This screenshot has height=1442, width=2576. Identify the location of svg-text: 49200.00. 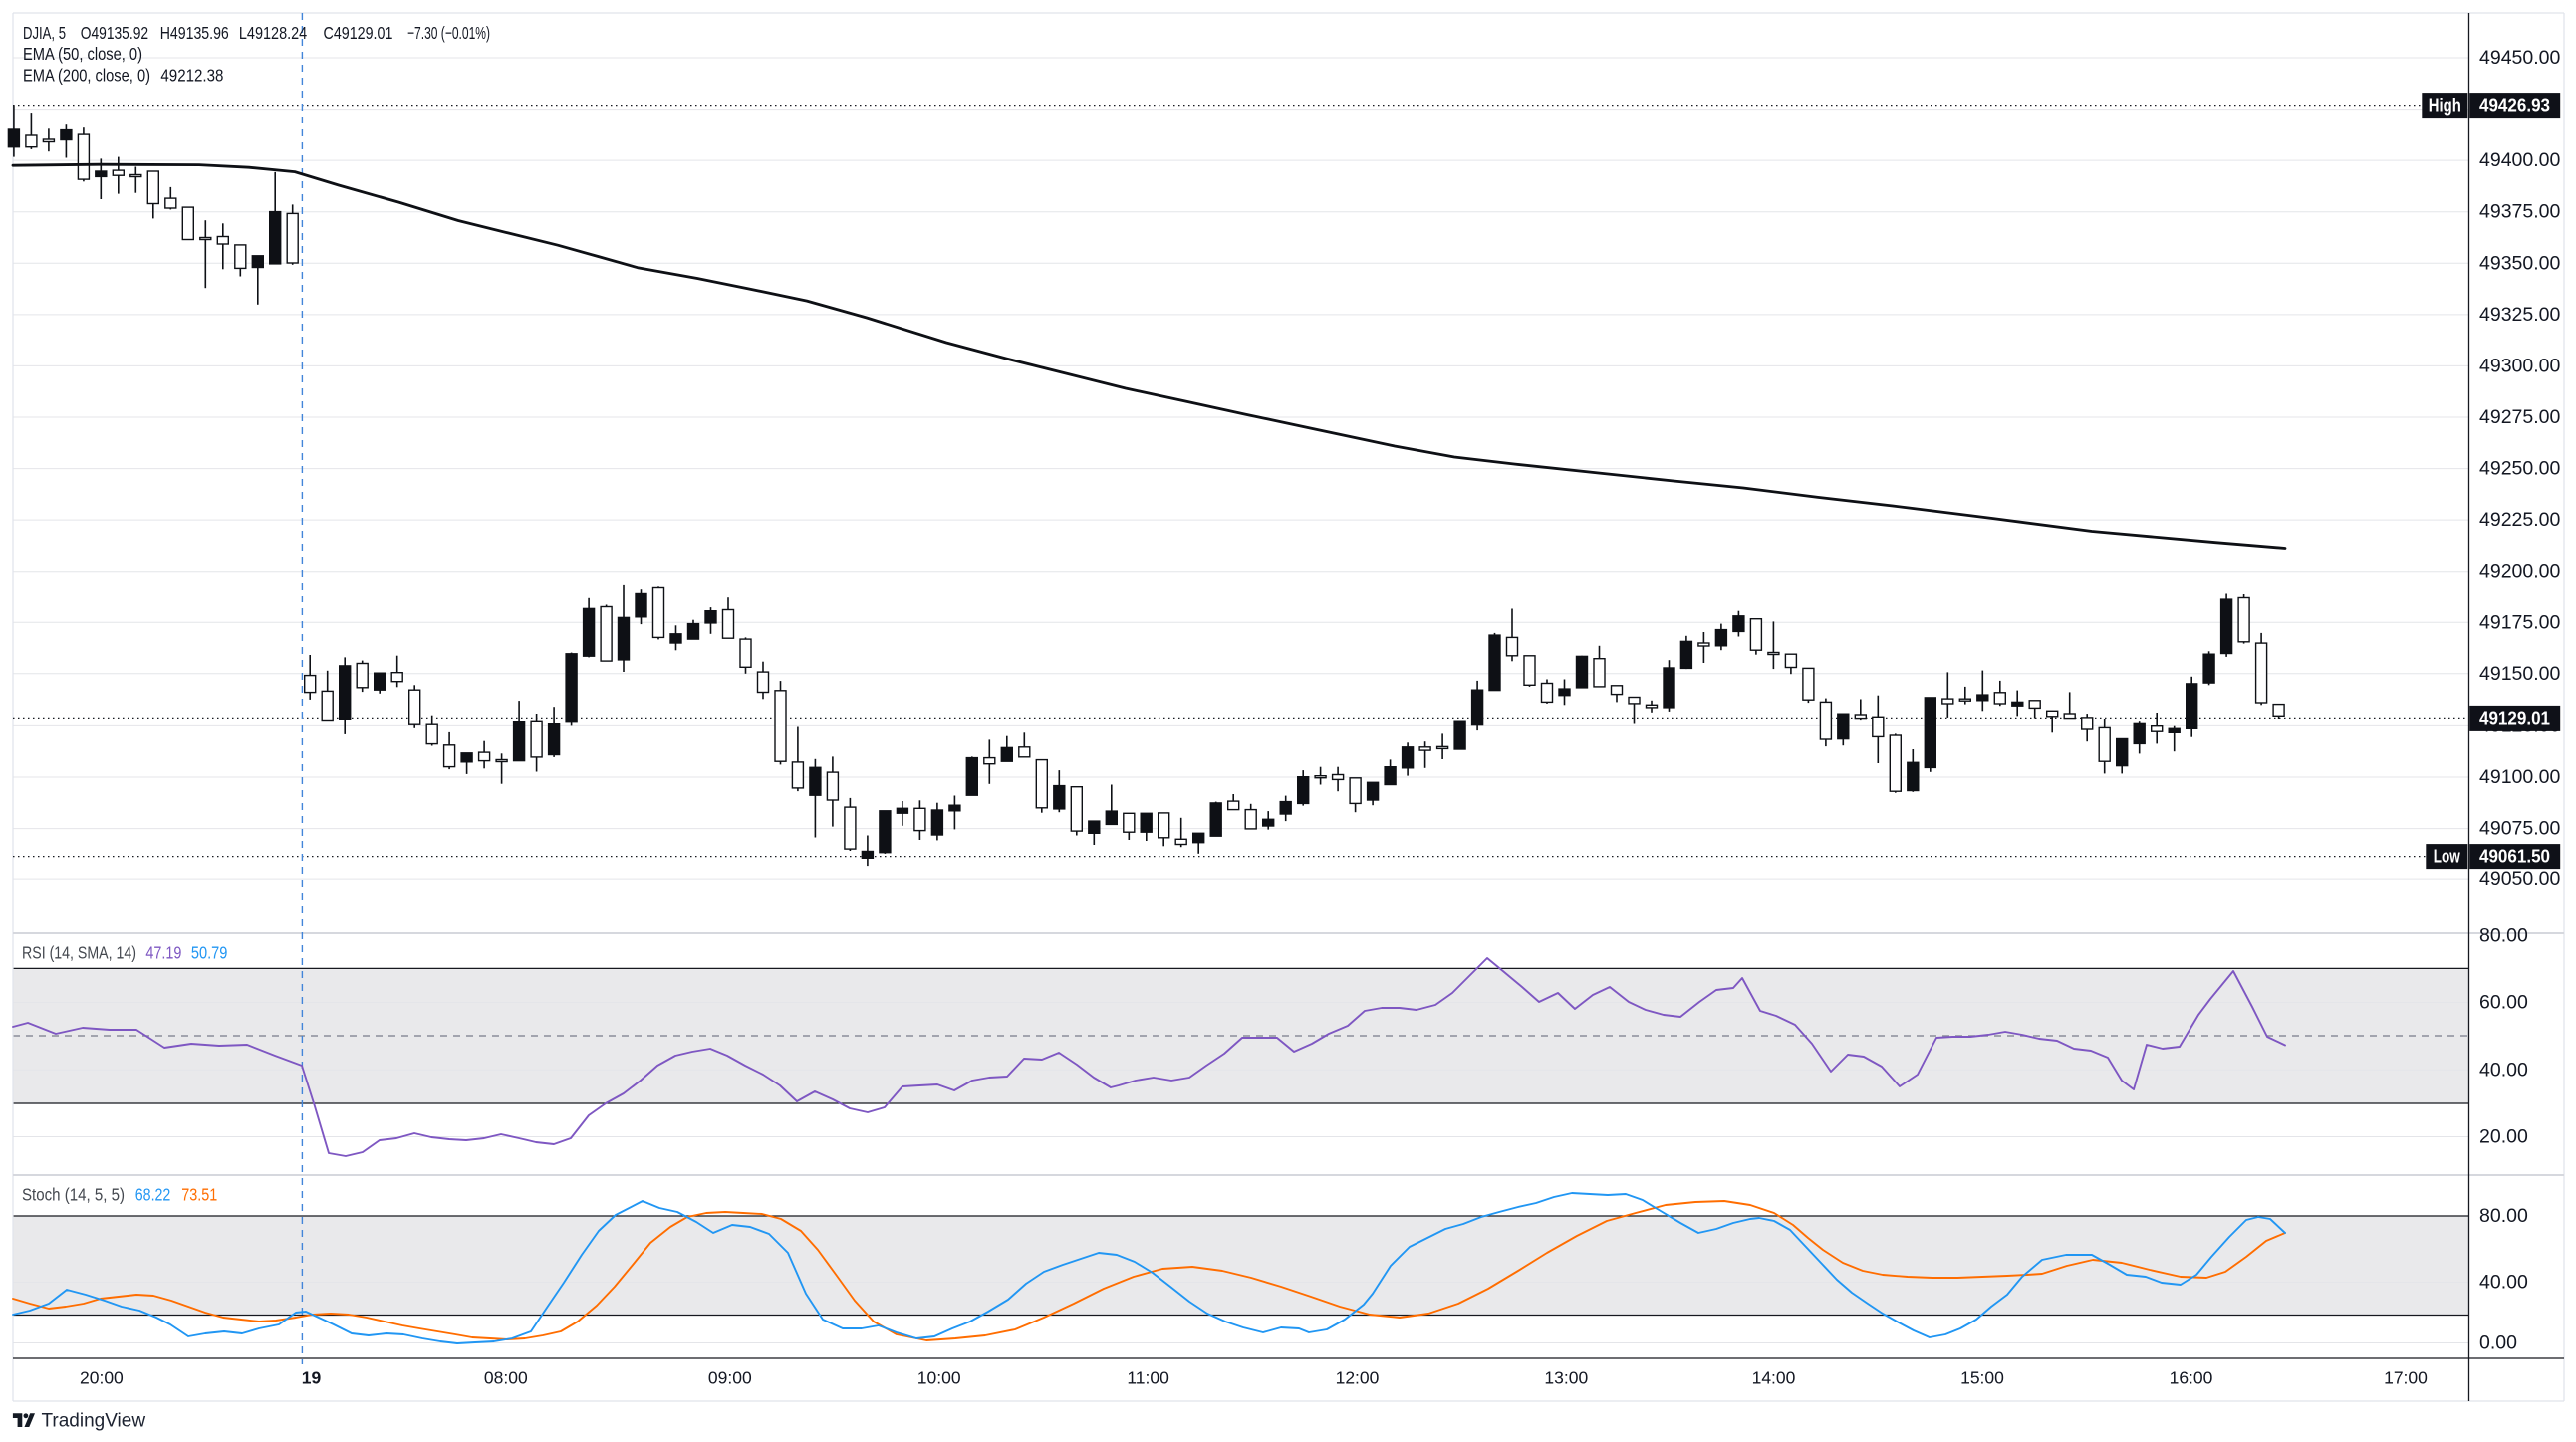
(2519, 572).